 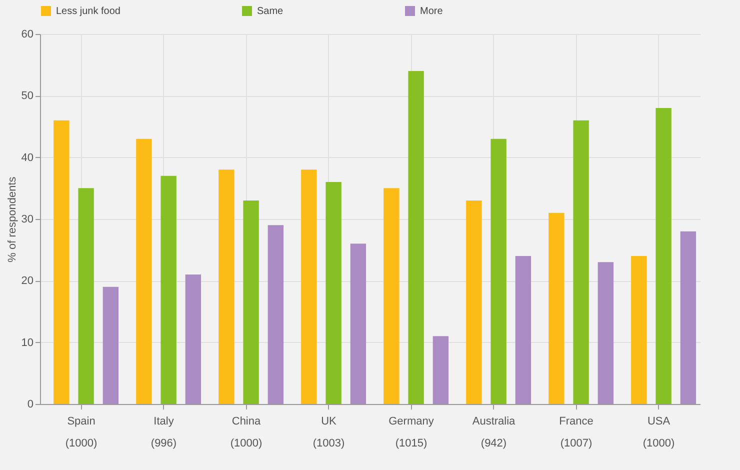 I want to click on x-tick-label: UK (1003), so click(x=328, y=433).